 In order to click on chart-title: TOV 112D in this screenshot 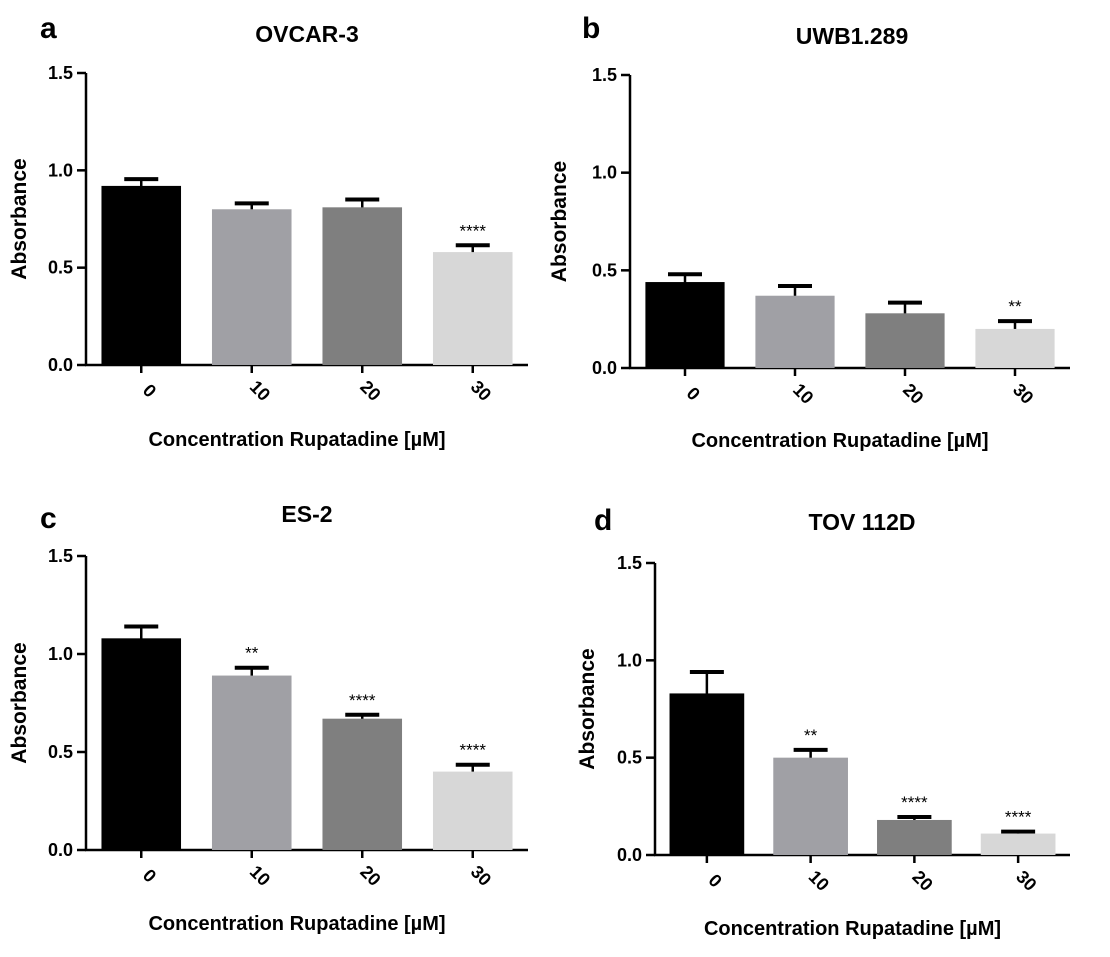, I will do `click(862, 522)`.